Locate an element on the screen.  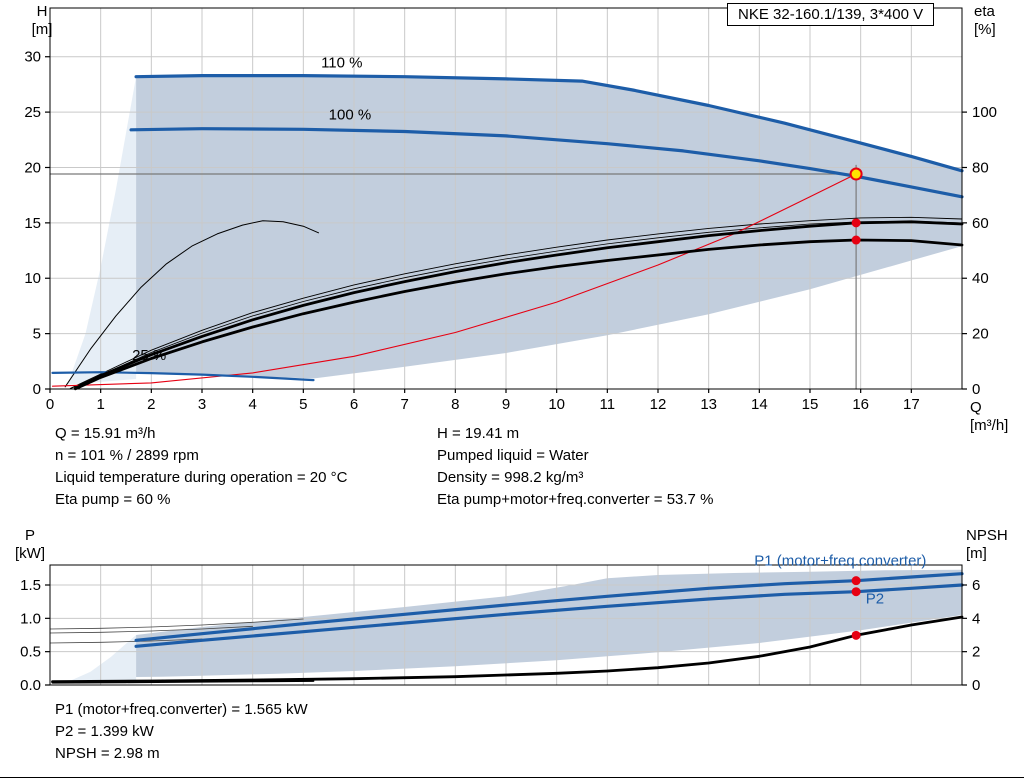
info-line-h: H = 19.41 m is located at coordinates (478, 433).